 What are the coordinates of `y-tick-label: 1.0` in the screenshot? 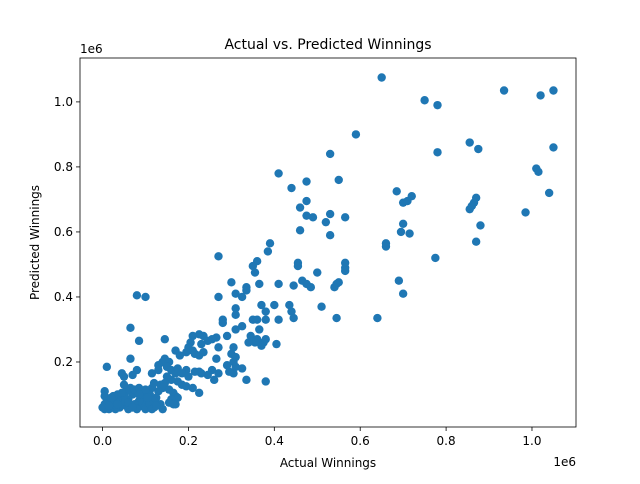 It's located at (63, 102).